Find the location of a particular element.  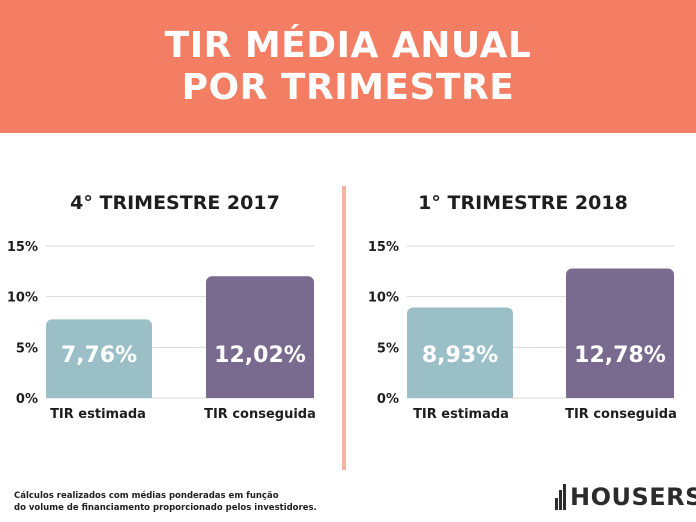

category-label-q1-2018-0: TIR estimada is located at coordinates (461, 414).